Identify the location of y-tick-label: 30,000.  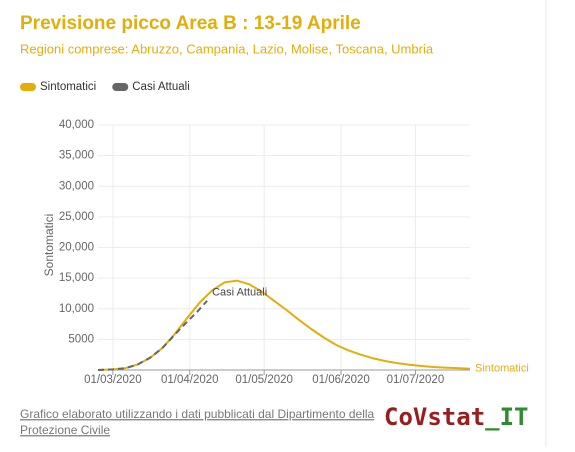
(76, 186).